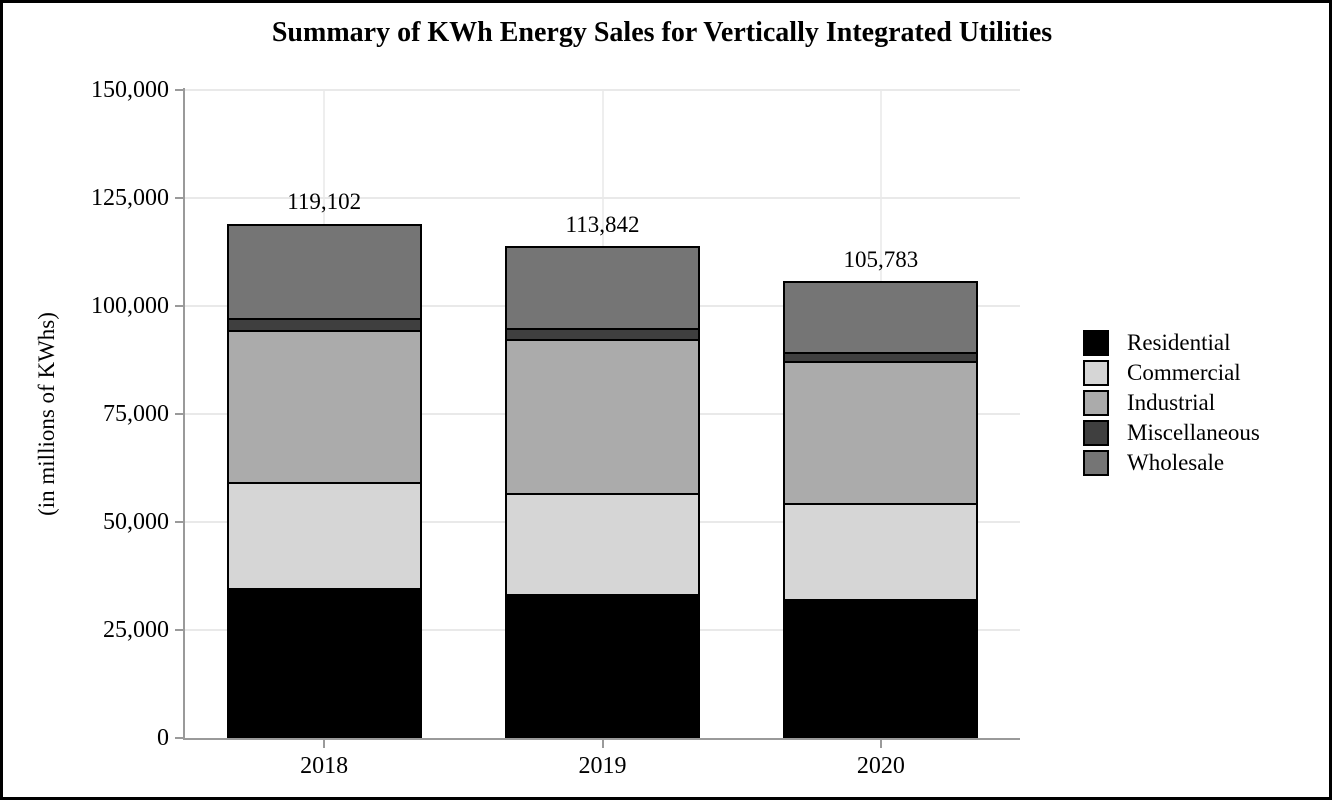  Describe the element at coordinates (88, 414) in the screenshot. I see `y-axis-tick-labels: 0 25,000 50,000 75,000 100,000 125,000 150,000` at that location.